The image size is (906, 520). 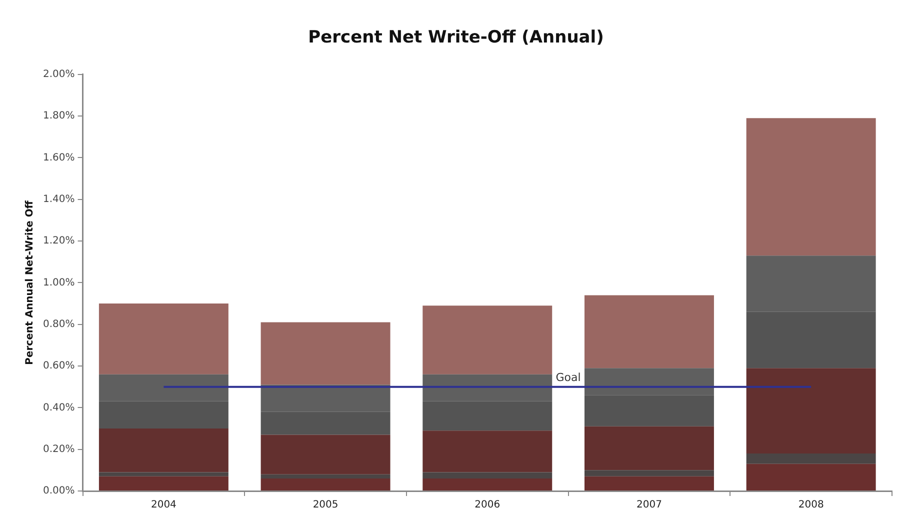 I want to click on y-tick-label: 2.00%, so click(x=58, y=74).